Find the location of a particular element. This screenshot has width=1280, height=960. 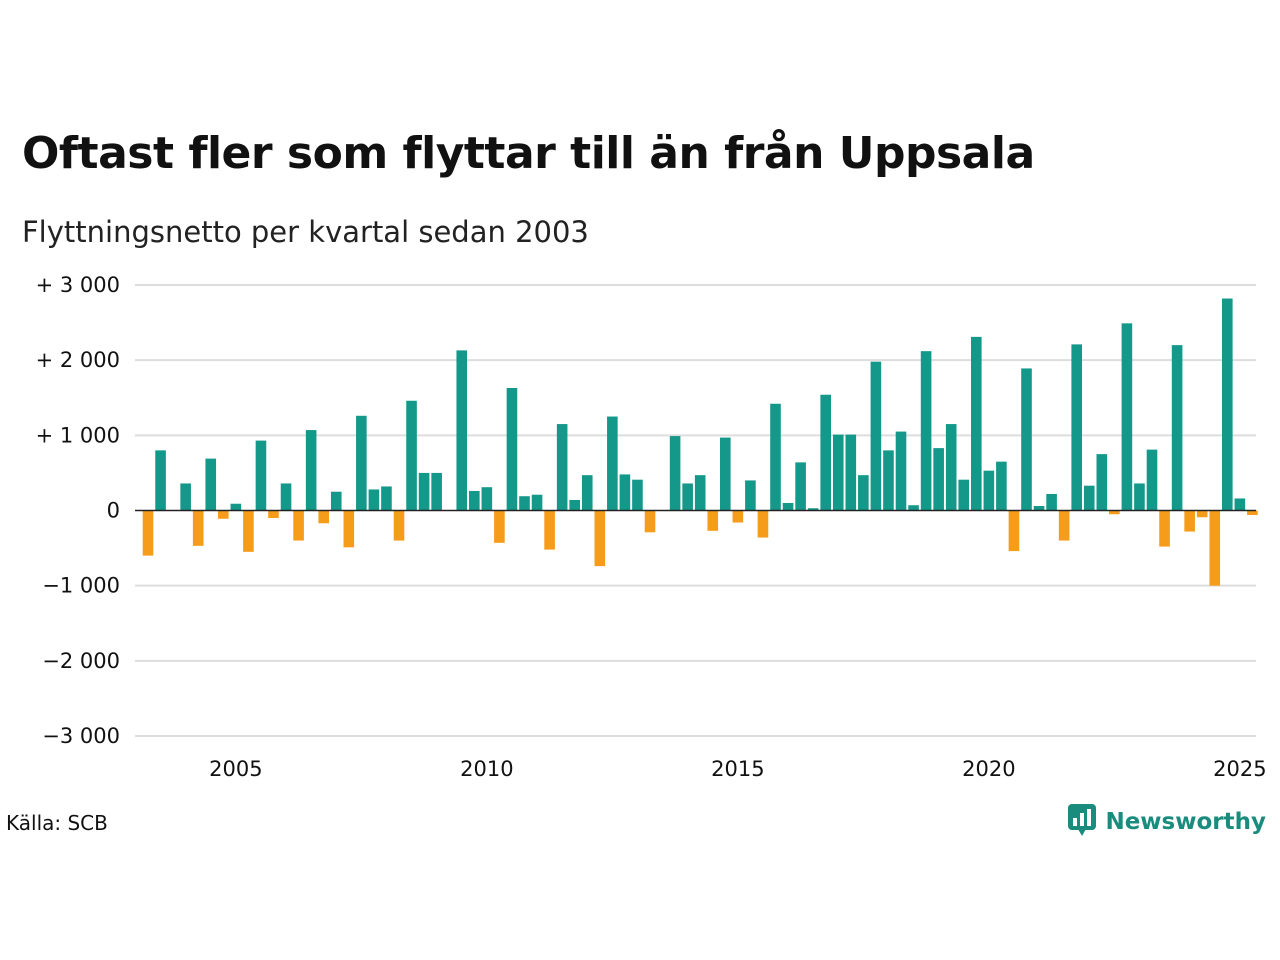

x-tick-label: 2025 is located at coordinates (1239, 769).